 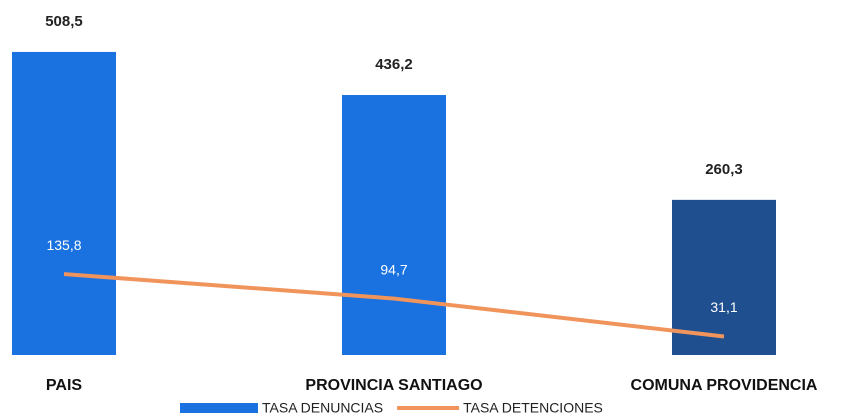 What do you see at coordinates (533, 408) in the screenshot?
I see `legend-label: TASA DETENCIONES` at bounding box center [533, 408].